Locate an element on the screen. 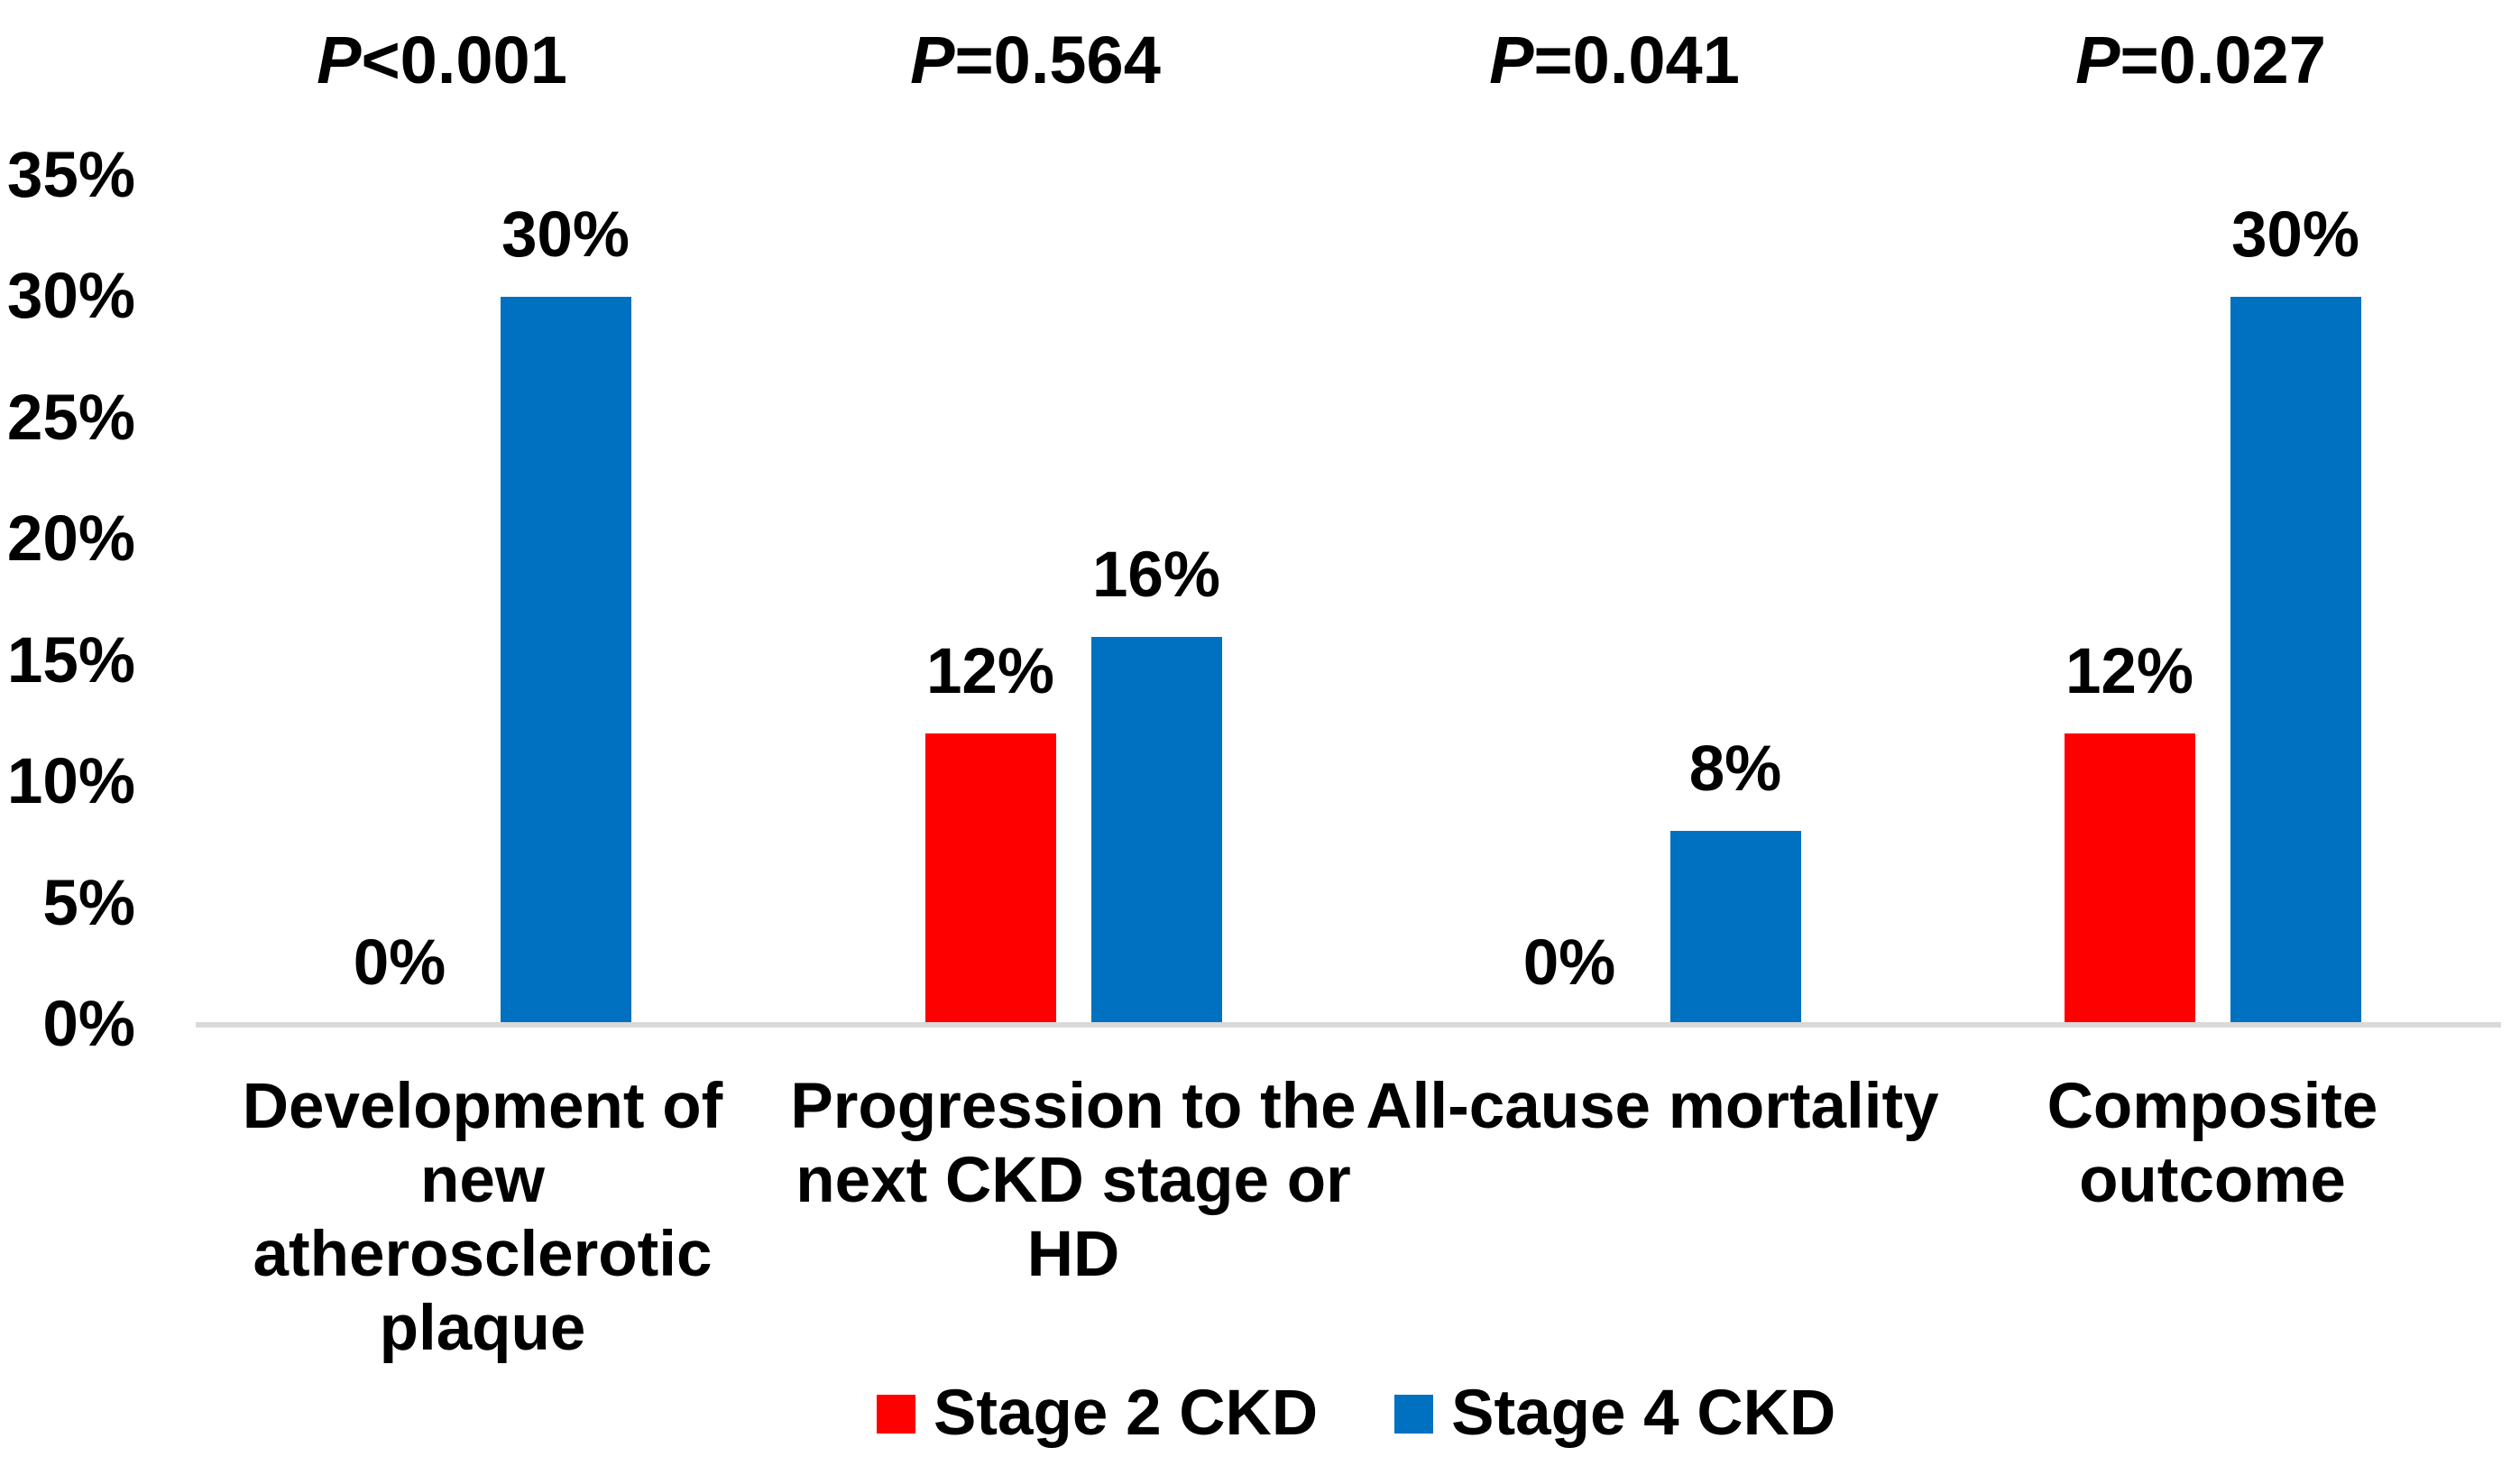 This screenshot has height=1466, width=2520. category-label-line: All-cause mortality is located at coordinates (1653, 1106).